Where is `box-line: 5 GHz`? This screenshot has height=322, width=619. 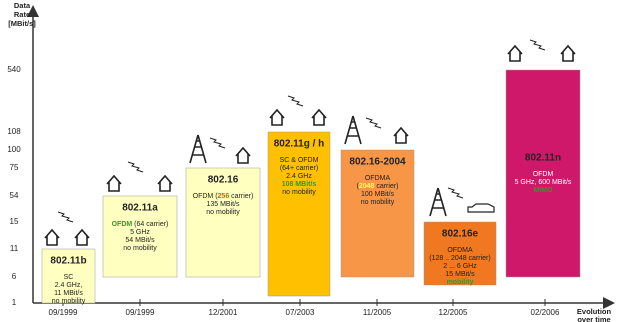
box-line: 5 GHz is located at coordinates (140, 232).